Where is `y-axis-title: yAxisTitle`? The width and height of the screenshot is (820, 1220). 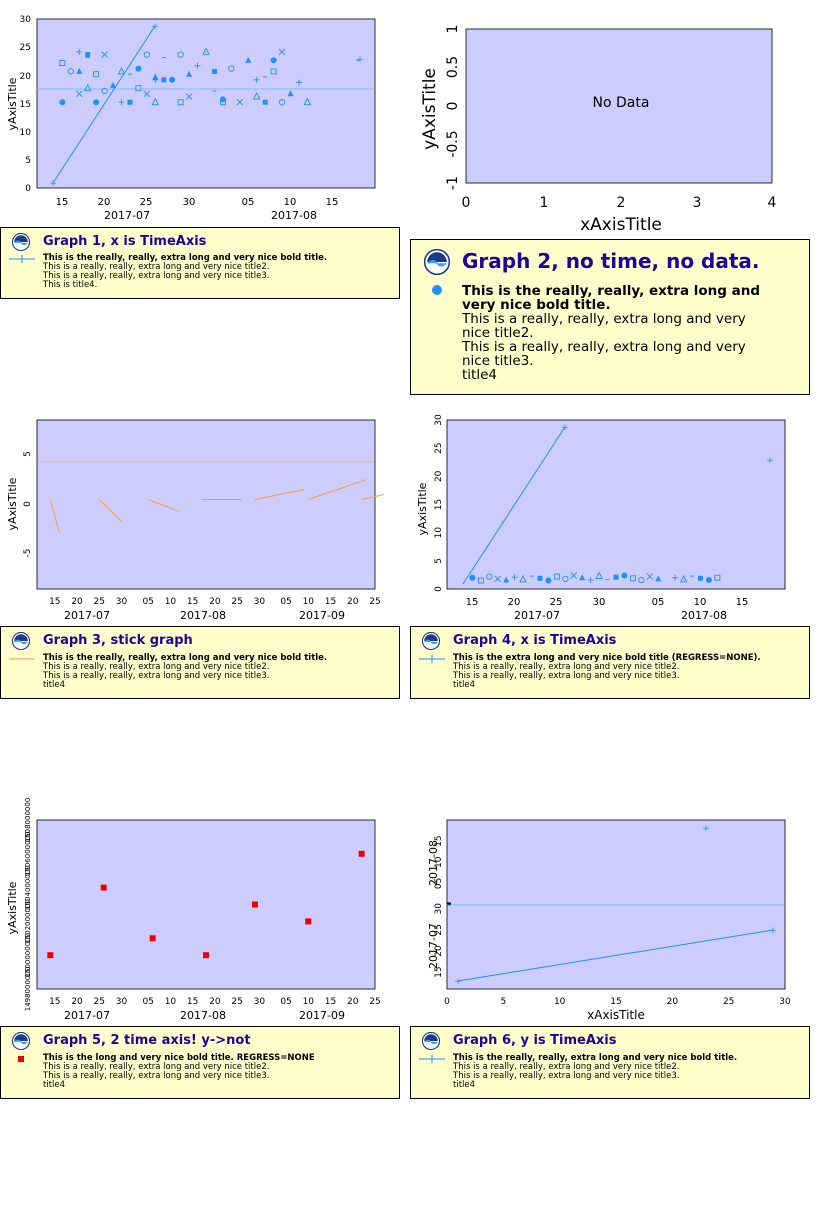
y-axis-title: yAxisTitle is located at coordinates (12, 503).